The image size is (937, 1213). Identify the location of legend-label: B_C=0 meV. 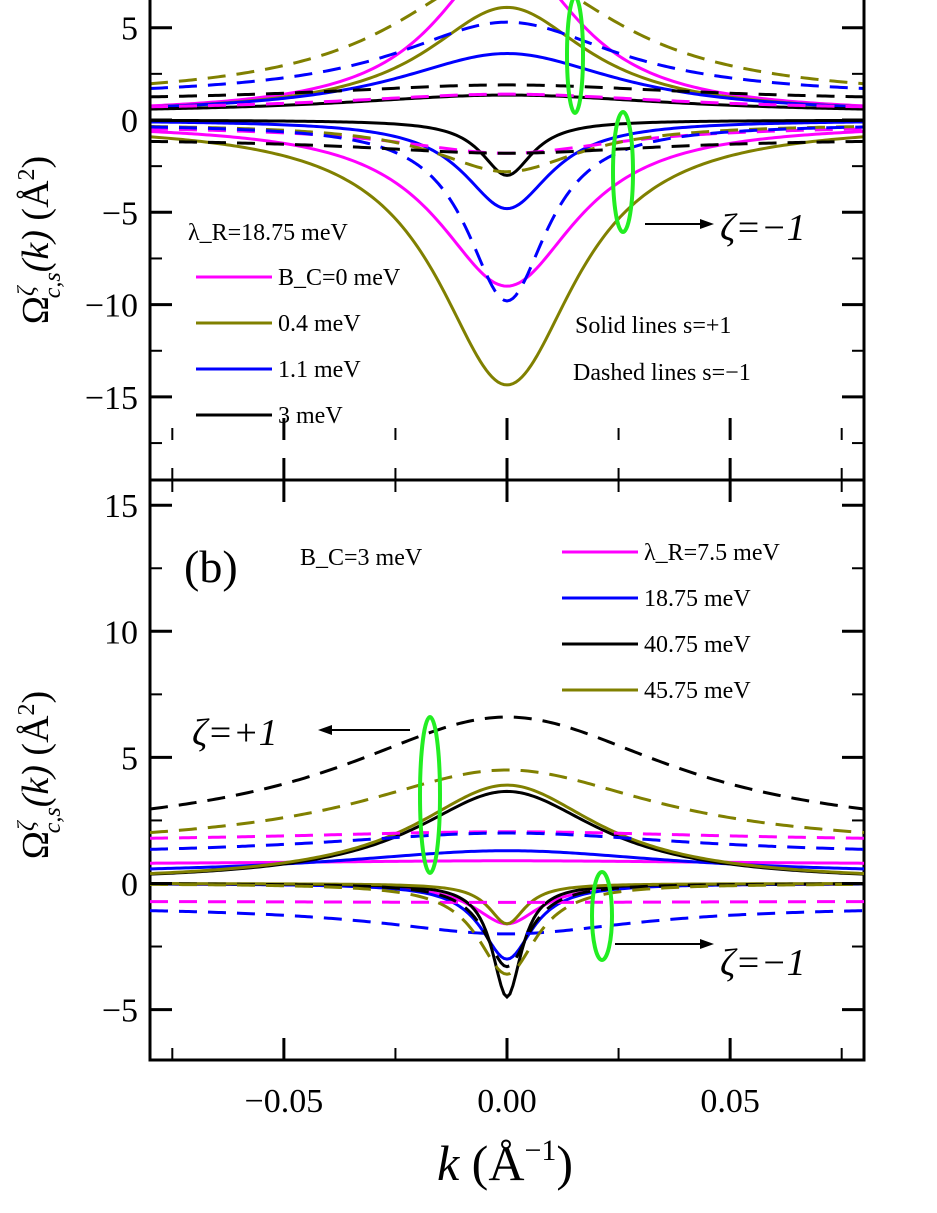
(339, 278).